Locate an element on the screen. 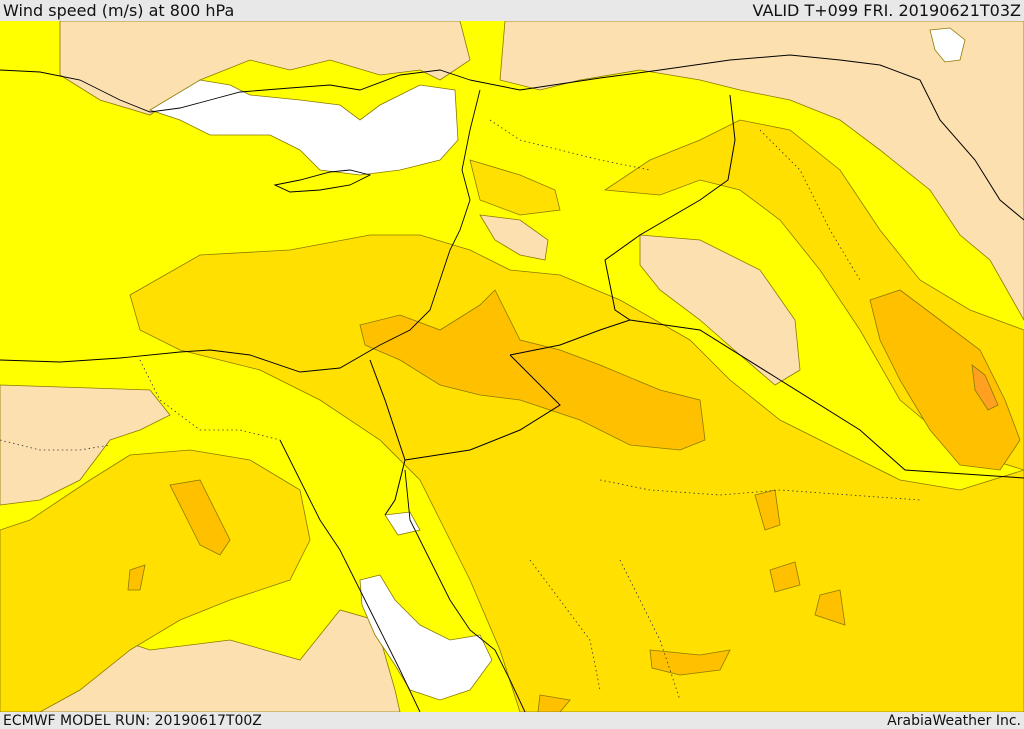 This screenshot has width=1024, height=729. calm-area-gulf-of-suez is located at coordinates (402, 523).